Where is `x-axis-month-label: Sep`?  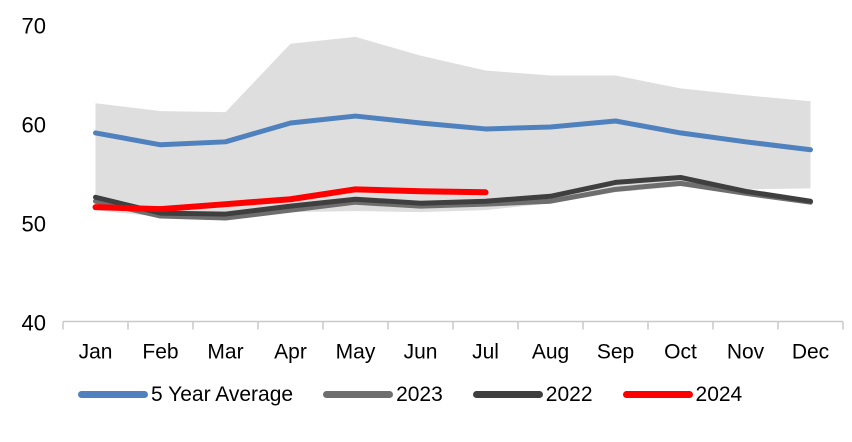
x-axis-month-label: Sep is located at coordinates (615, 352).